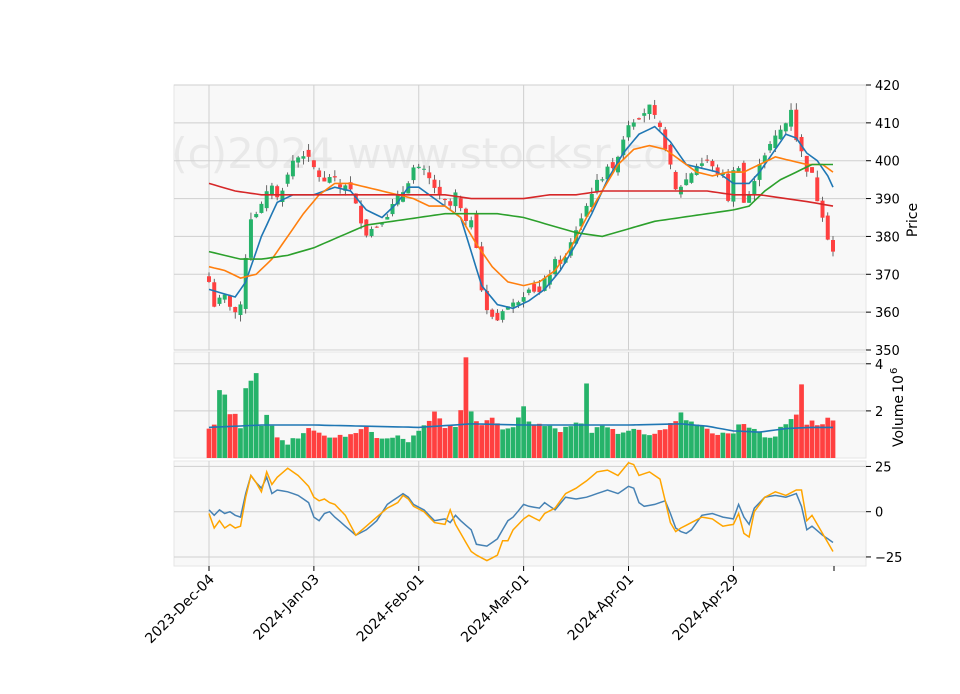 Image resolution: width=960 pixels, height=694 pixels. I want to click on x-tick-label: 2024-Mar-01, so click(495, 609).